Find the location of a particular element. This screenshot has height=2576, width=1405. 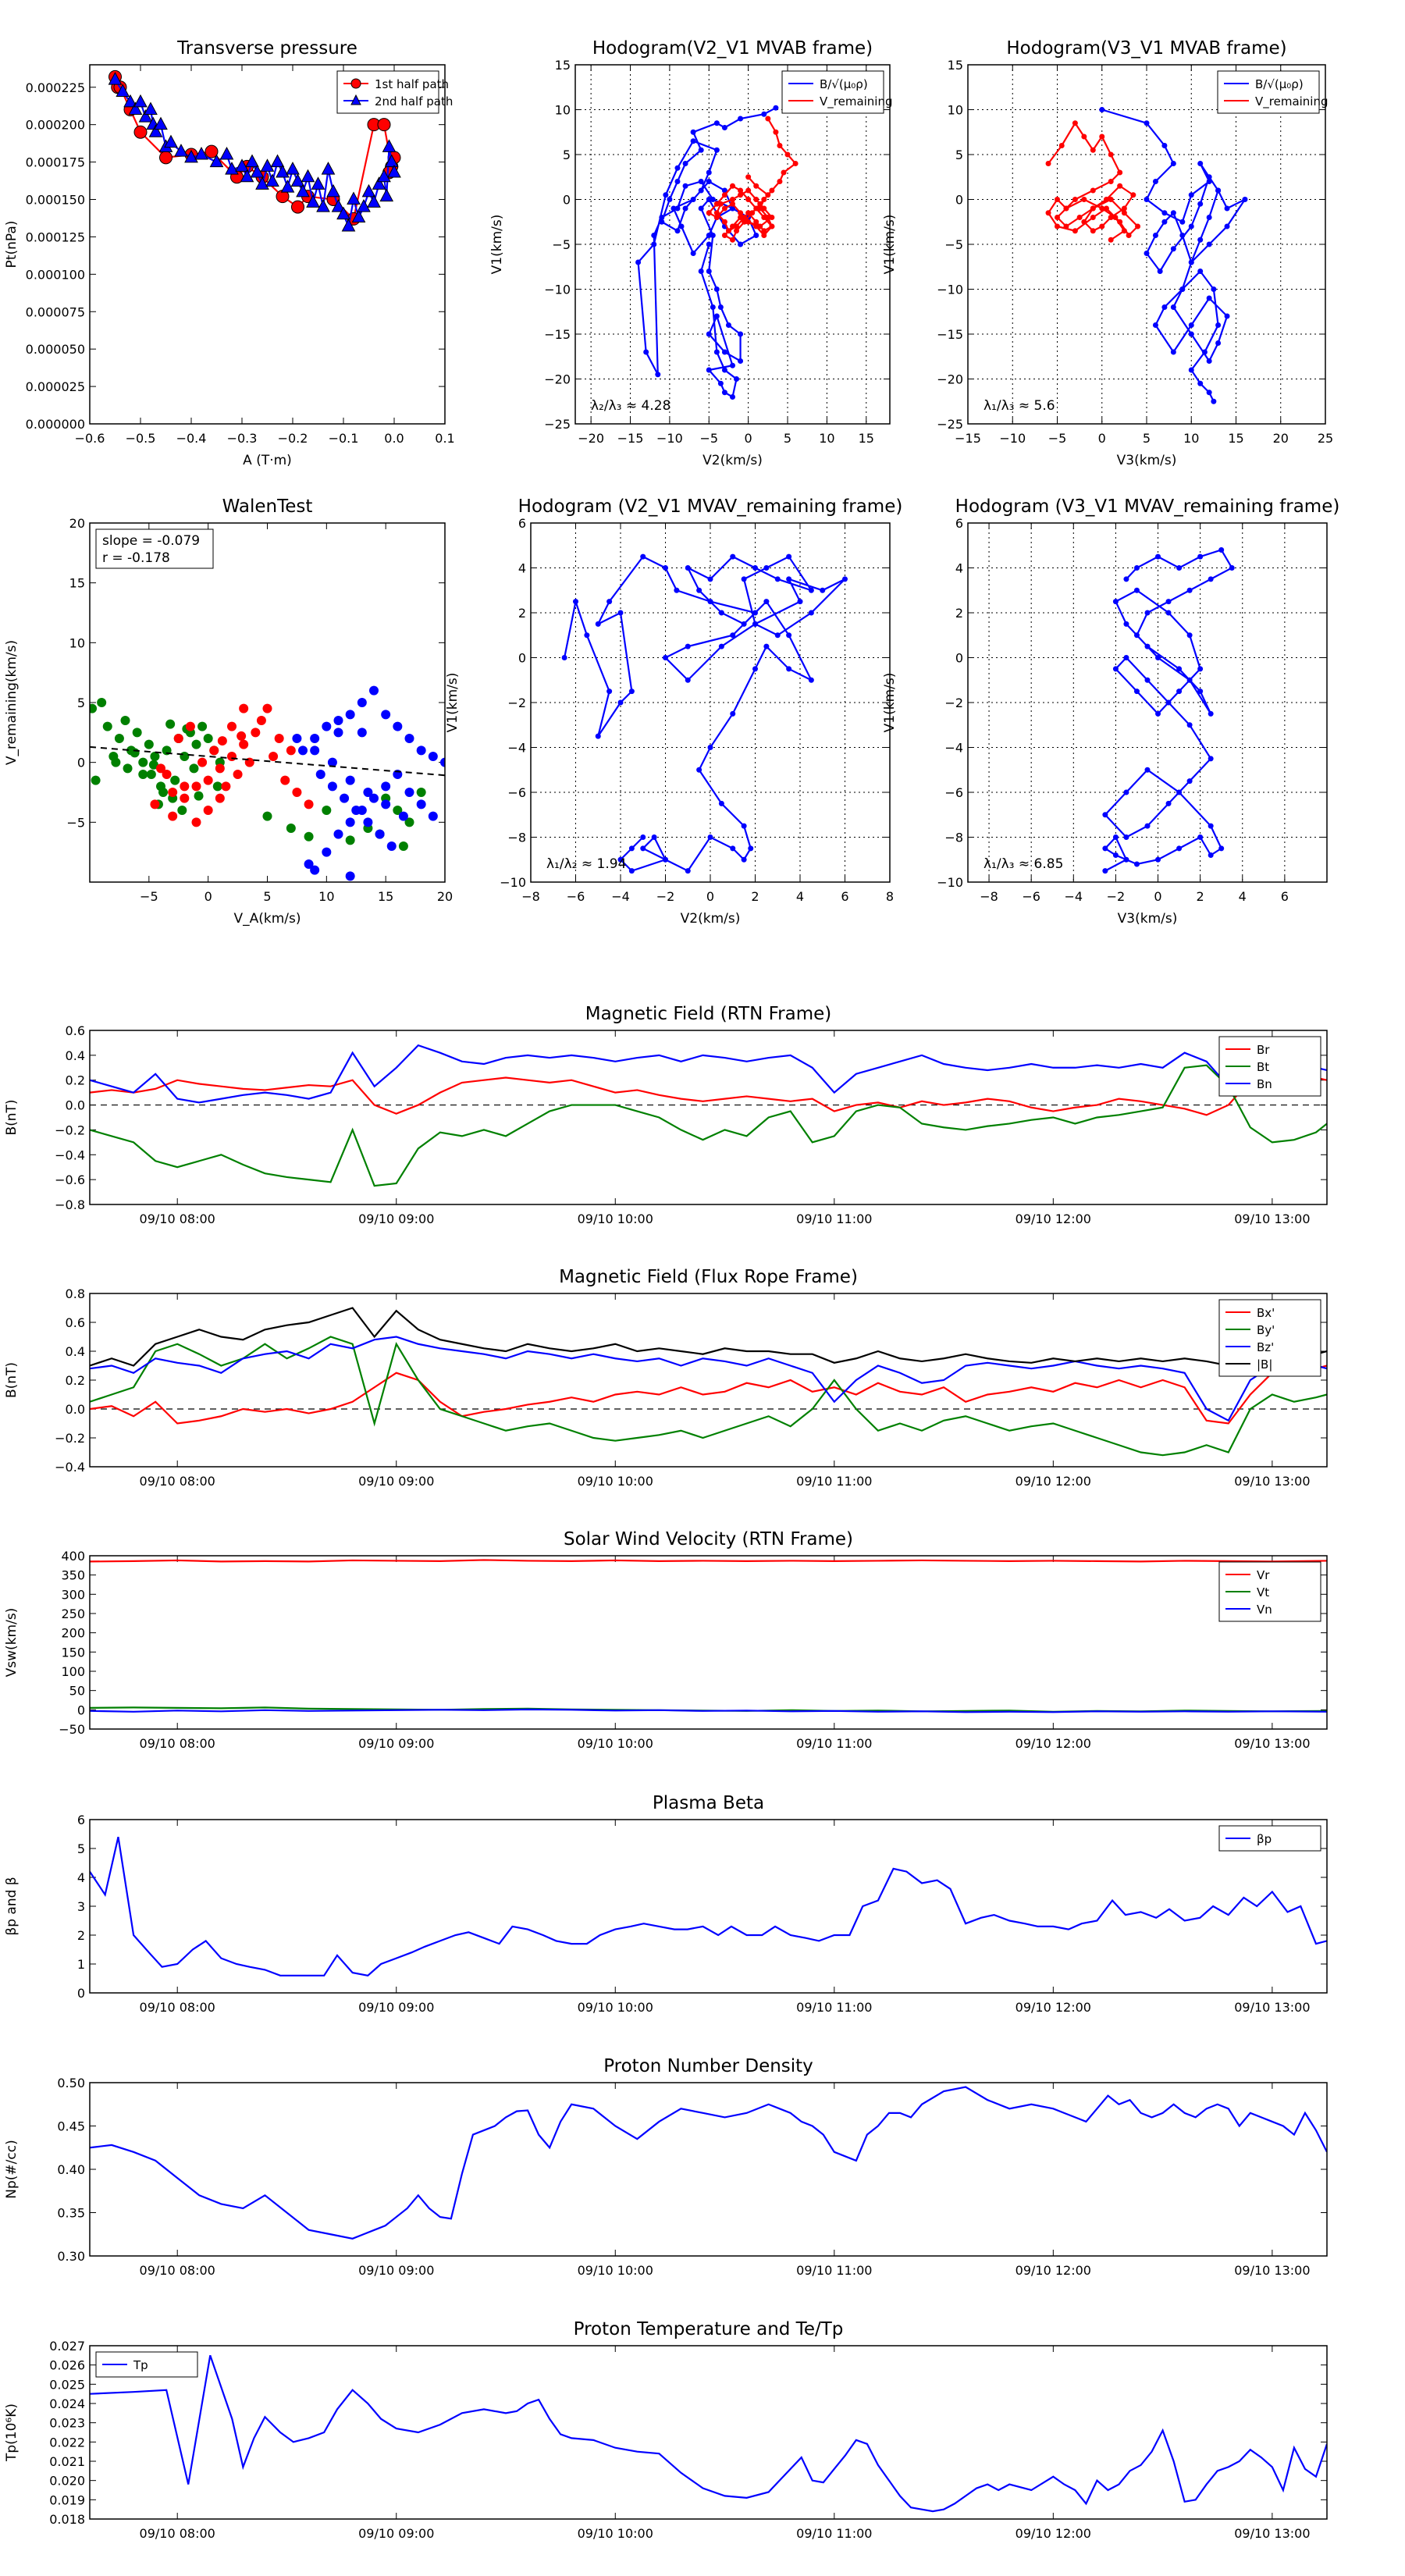

plot-frame is located at coordinates (709, 1906).